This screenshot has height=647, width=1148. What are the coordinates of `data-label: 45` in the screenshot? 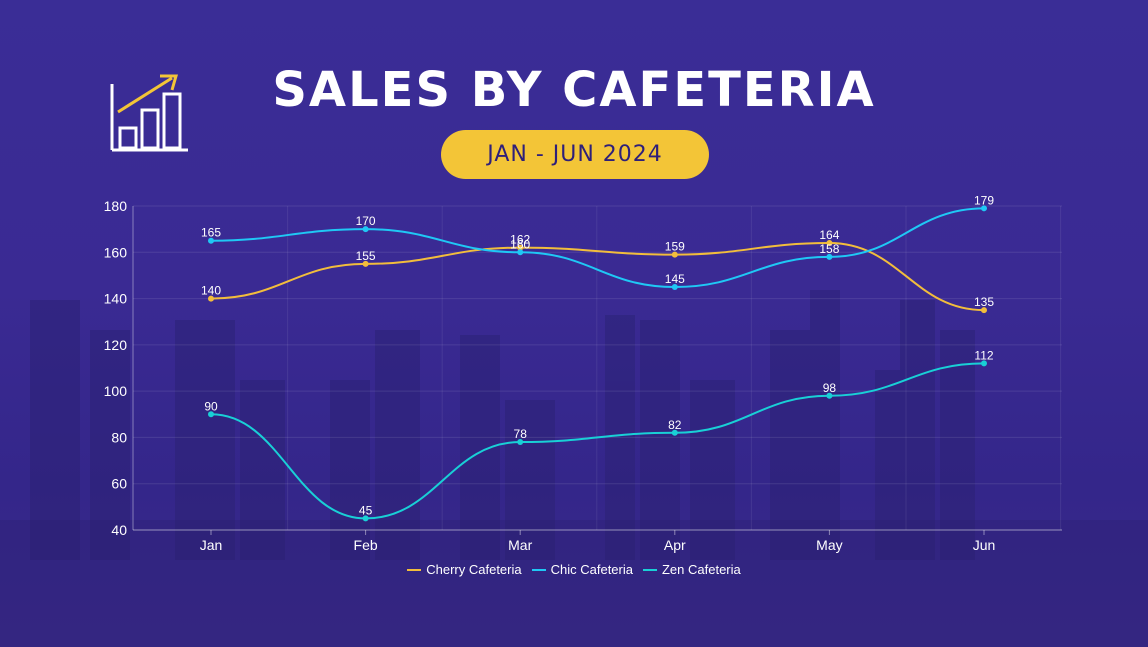 It's located at (366, 510).